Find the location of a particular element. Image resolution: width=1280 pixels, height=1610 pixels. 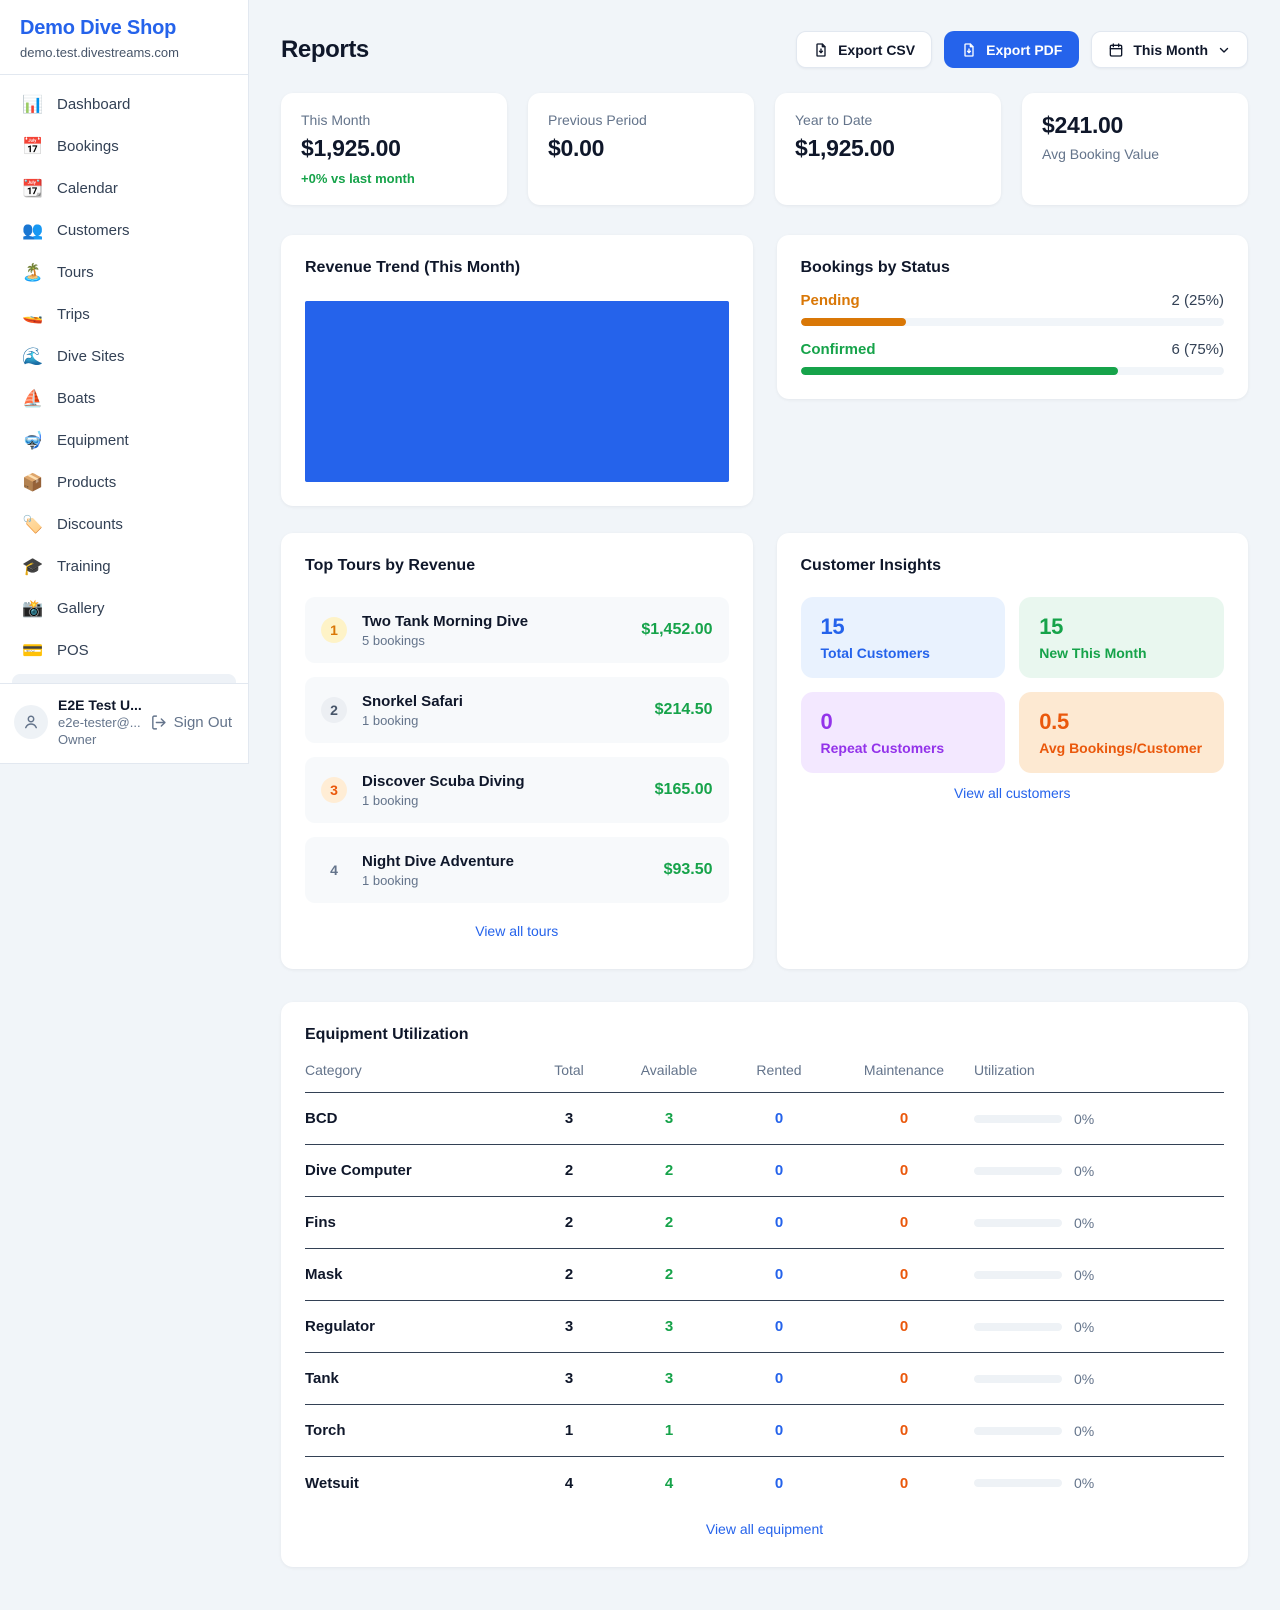

sign-out-label: Sign Out is located at coordinates (202, 722).